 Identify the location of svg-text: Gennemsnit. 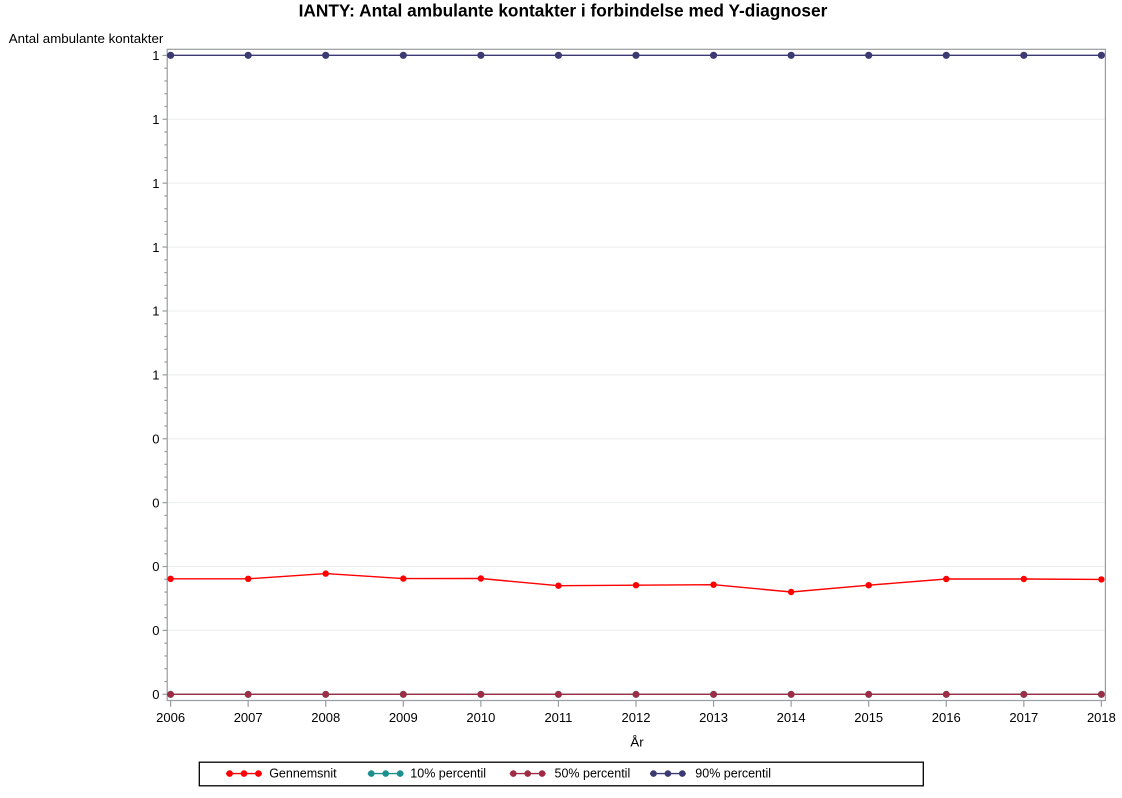
(303, 774).